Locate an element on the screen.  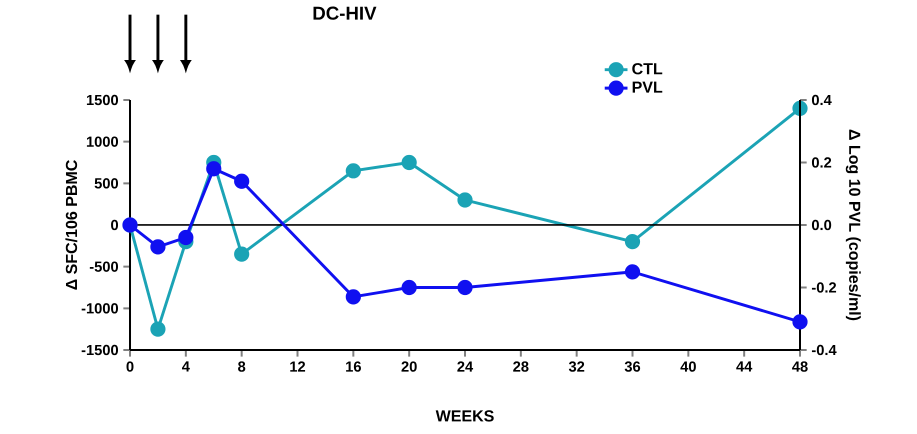
x-tick-label: 36 is located at coordinates (632, 366).